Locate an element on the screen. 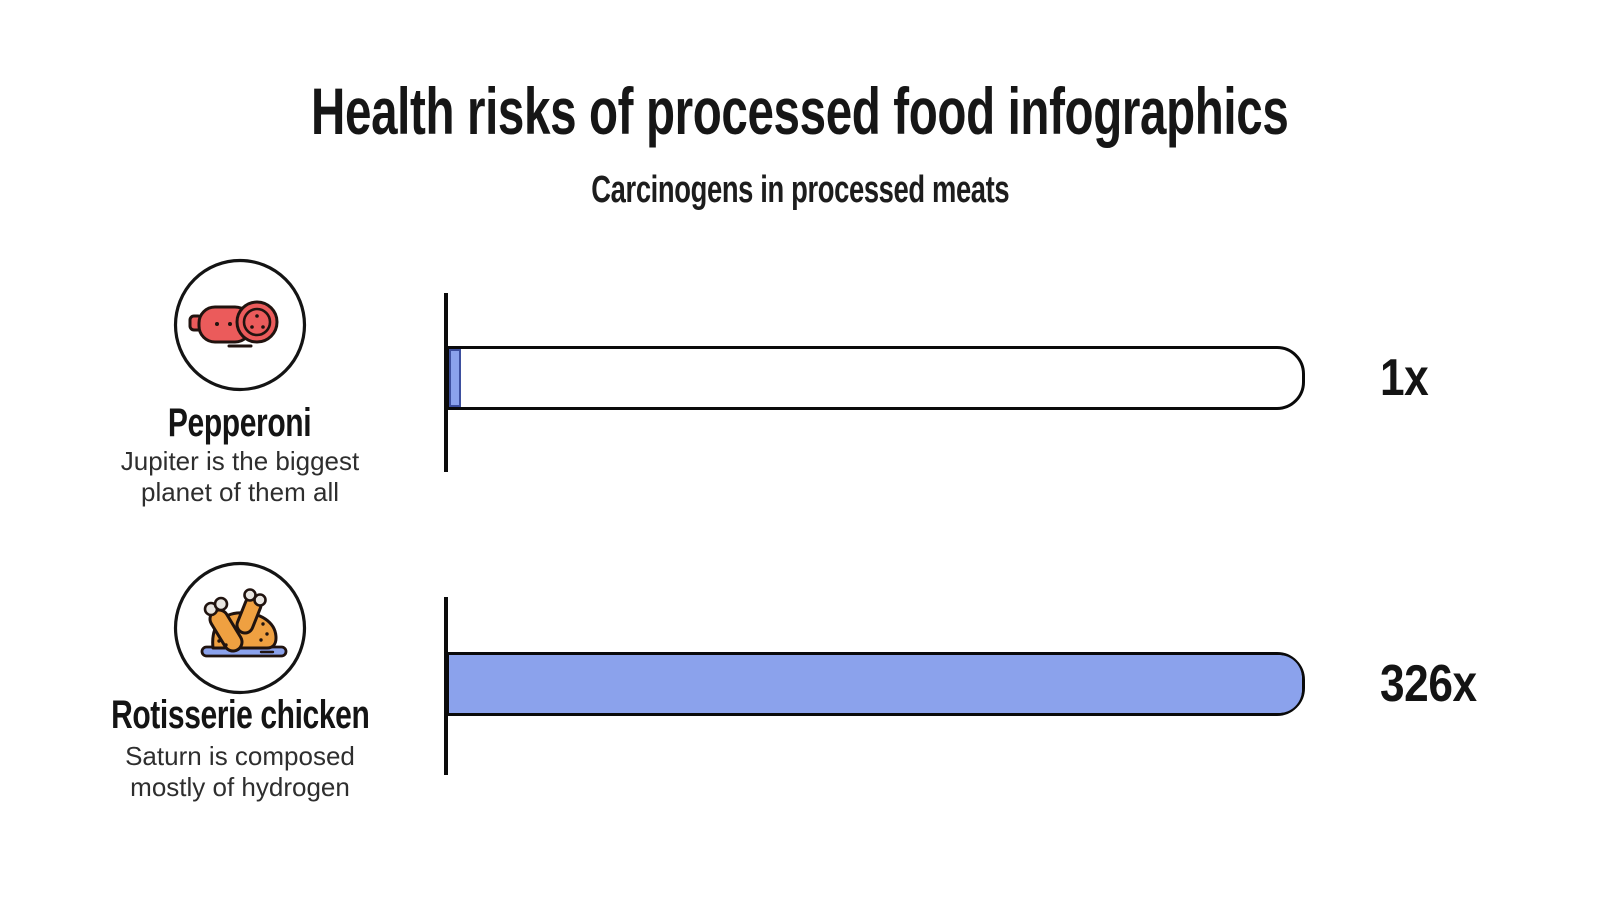 Image resolution: width=1600 pixels, height=900 pixels. bar-fill-rotisserie-chicken is located at coordinates (875, 684).